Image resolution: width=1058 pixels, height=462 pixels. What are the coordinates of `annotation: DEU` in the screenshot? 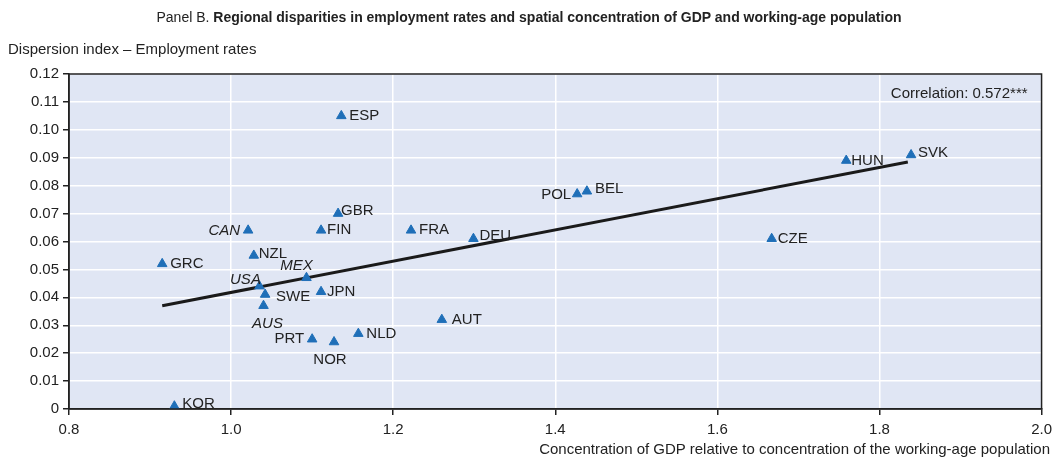 It's located at (495, 234).